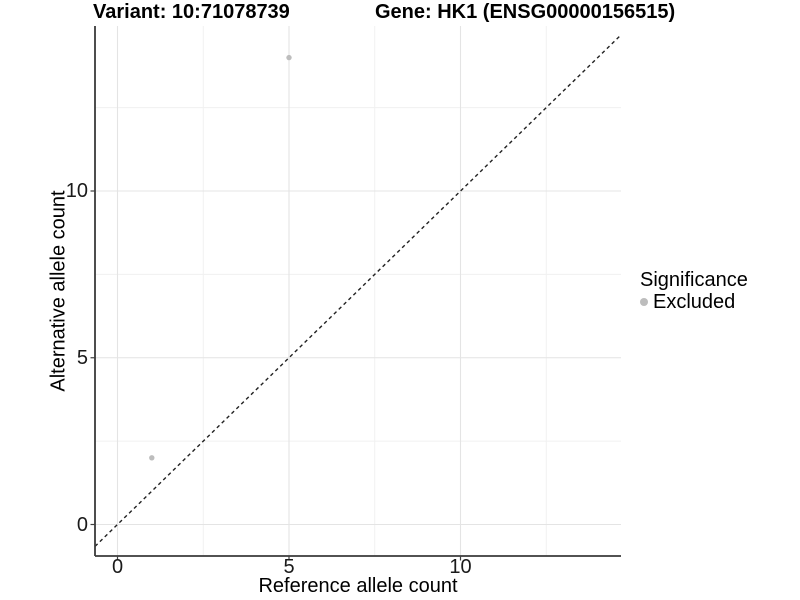 The image size is (800, 600). Describe the element at coordinates (117, 567) in the screenshot. I see `x-tick-label: 0` at that location.